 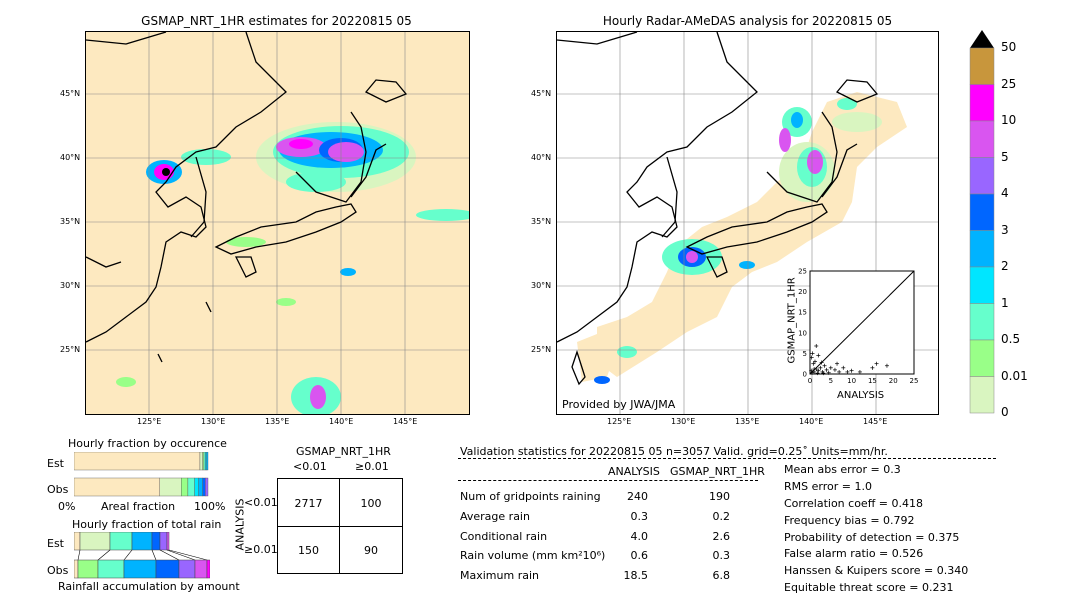 I want to click on colorbar-tick-label: 0, so click(x=1005, y=412).